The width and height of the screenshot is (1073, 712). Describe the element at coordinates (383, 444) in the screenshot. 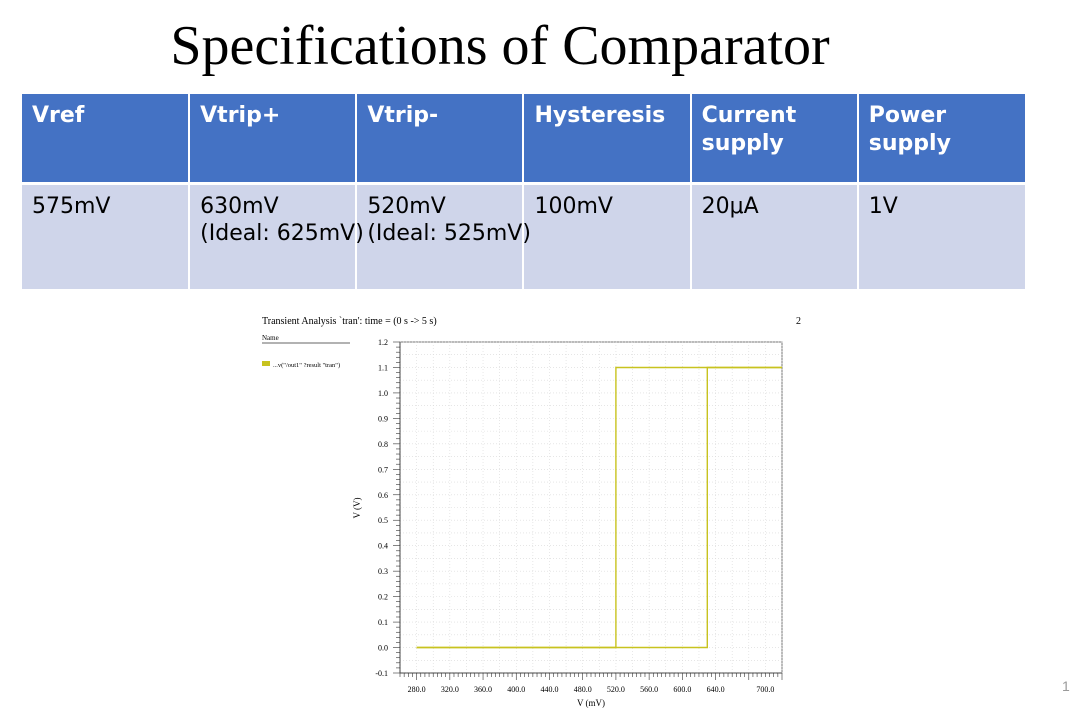

I see `y-tick-label: 0.8` at that location.